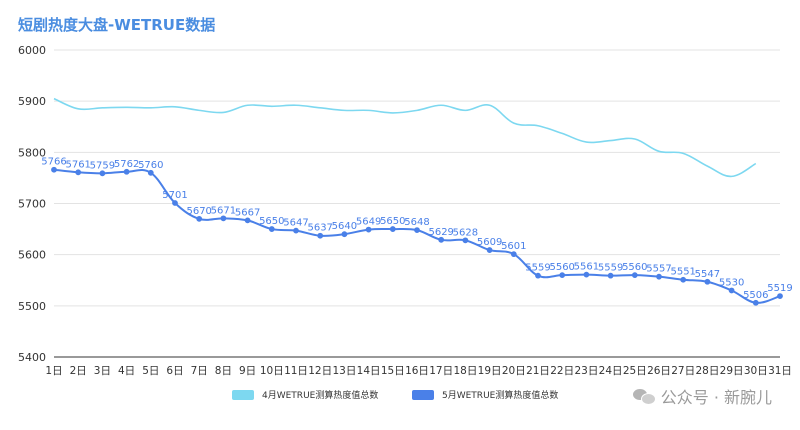  I want to click on x-tick-label: 2日, so click(78, 371).